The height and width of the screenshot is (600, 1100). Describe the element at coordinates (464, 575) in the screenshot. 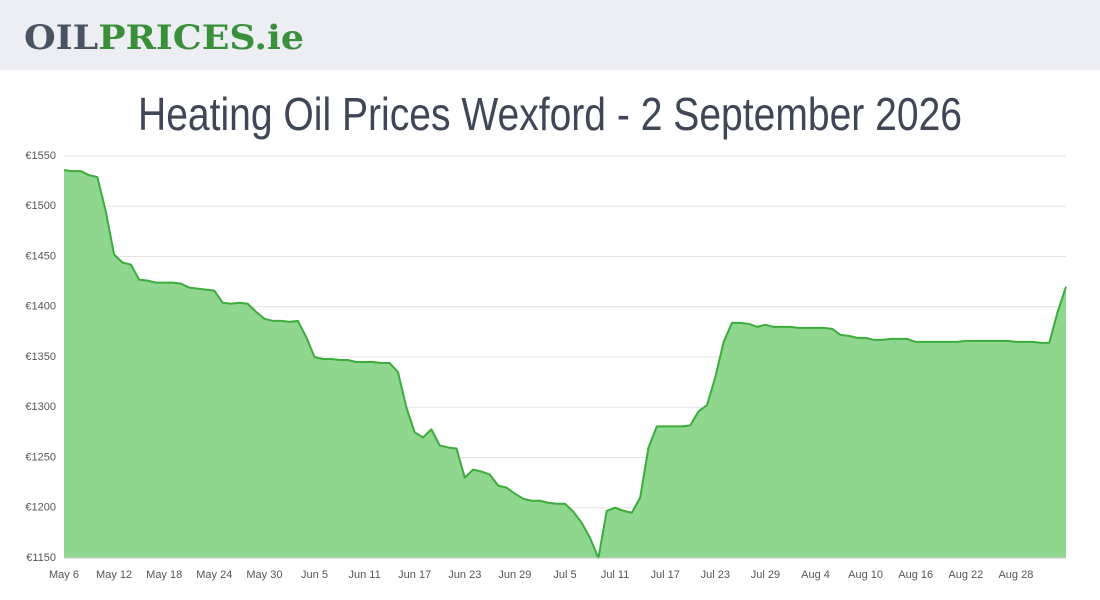

I see `x-tick-label: Jun 23` at that location.